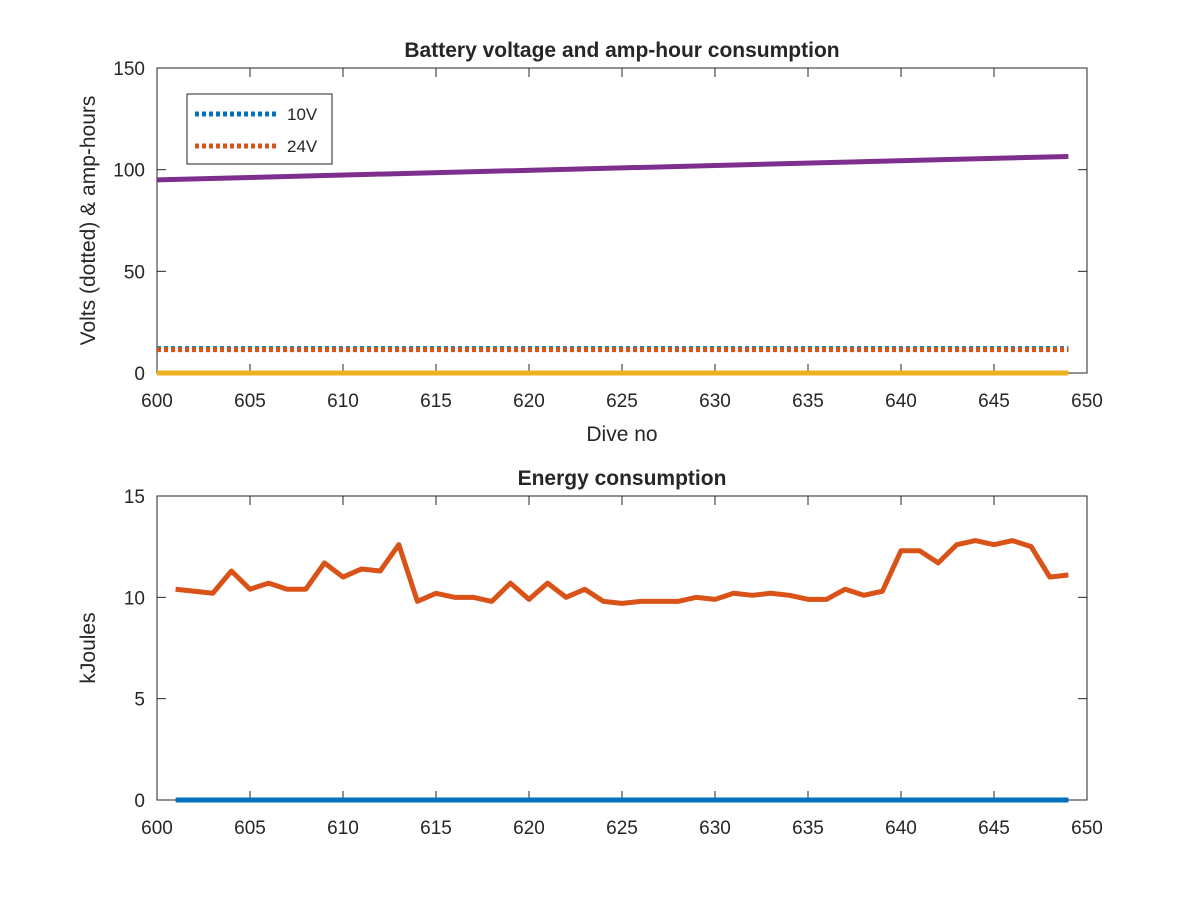 This screenshot has width=1200, height=905. I want to click on y-tick-label: 5, so click(139, 700).